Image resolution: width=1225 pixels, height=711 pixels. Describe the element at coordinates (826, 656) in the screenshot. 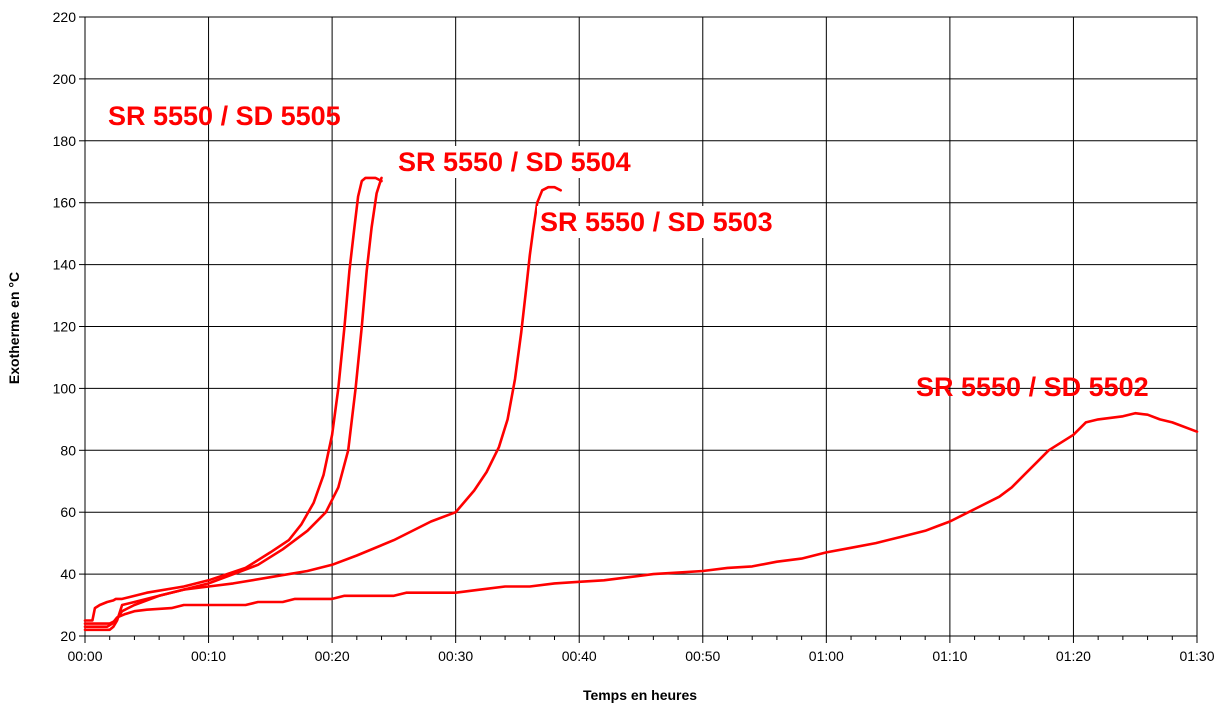

I see `x-tick-label: 01:00` at that location.